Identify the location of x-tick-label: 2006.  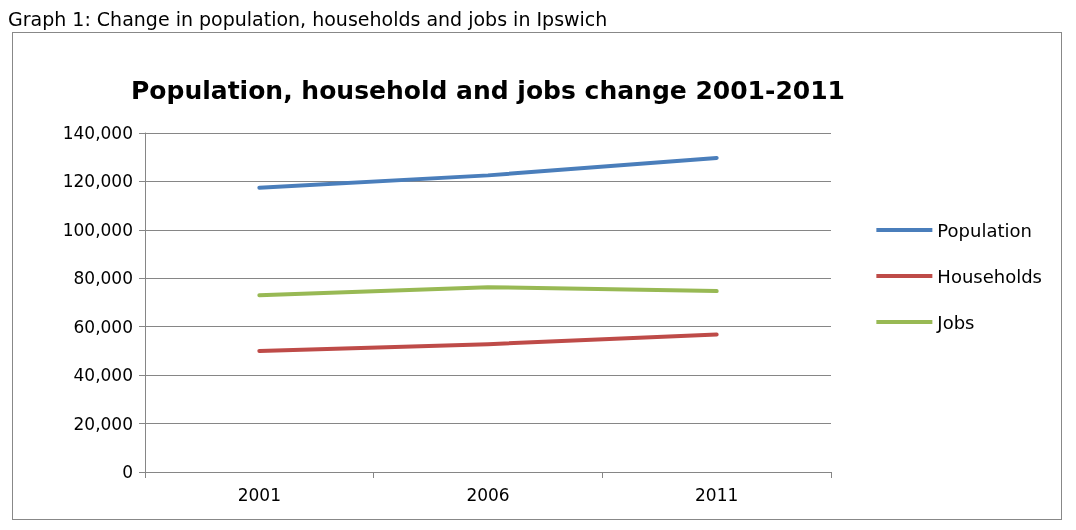
(488, 494).